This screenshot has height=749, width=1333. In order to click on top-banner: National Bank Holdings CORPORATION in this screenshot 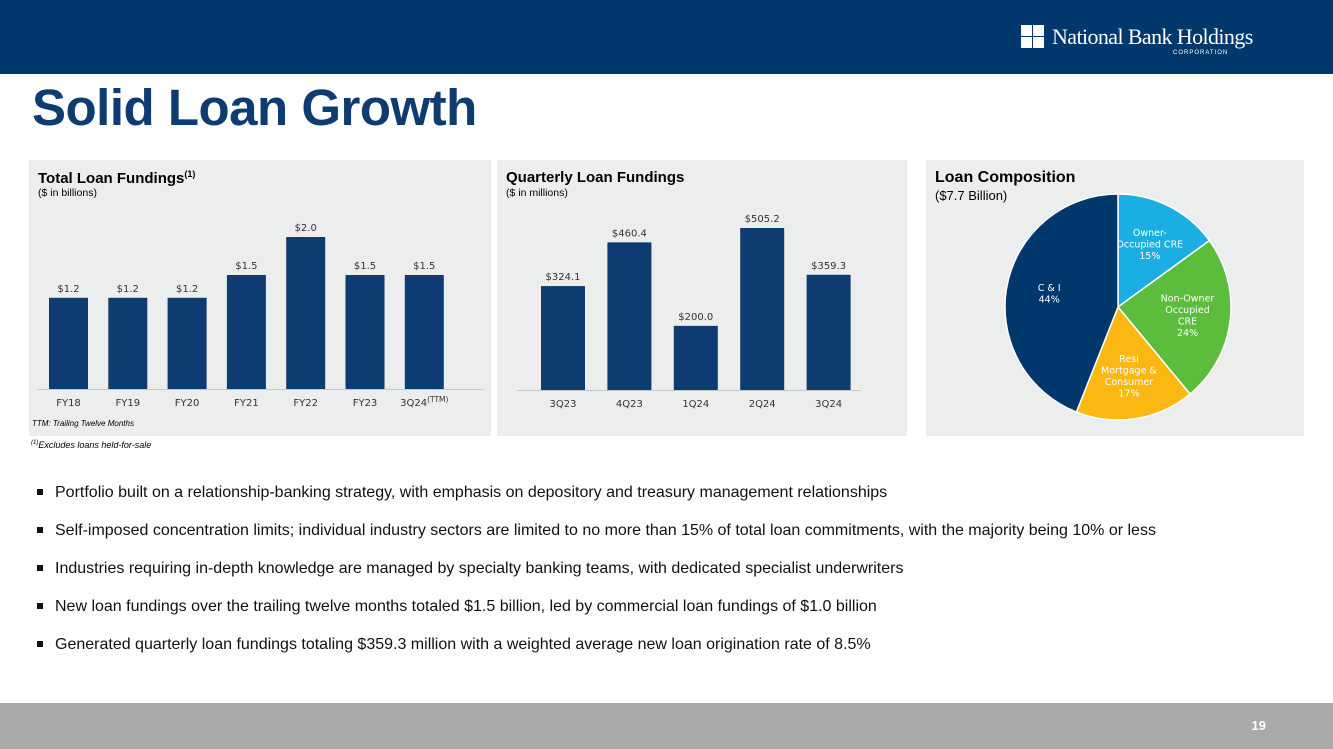, I will do `click(666, 37)`.